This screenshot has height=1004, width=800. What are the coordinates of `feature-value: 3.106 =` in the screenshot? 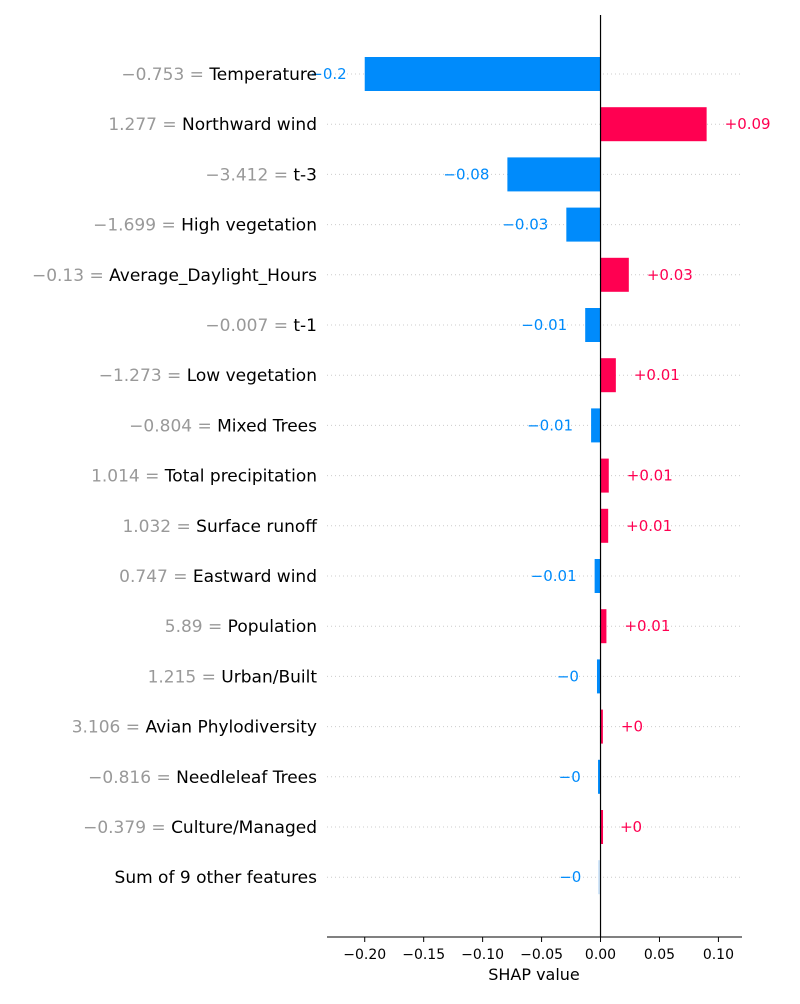 It's located at (109, 728).